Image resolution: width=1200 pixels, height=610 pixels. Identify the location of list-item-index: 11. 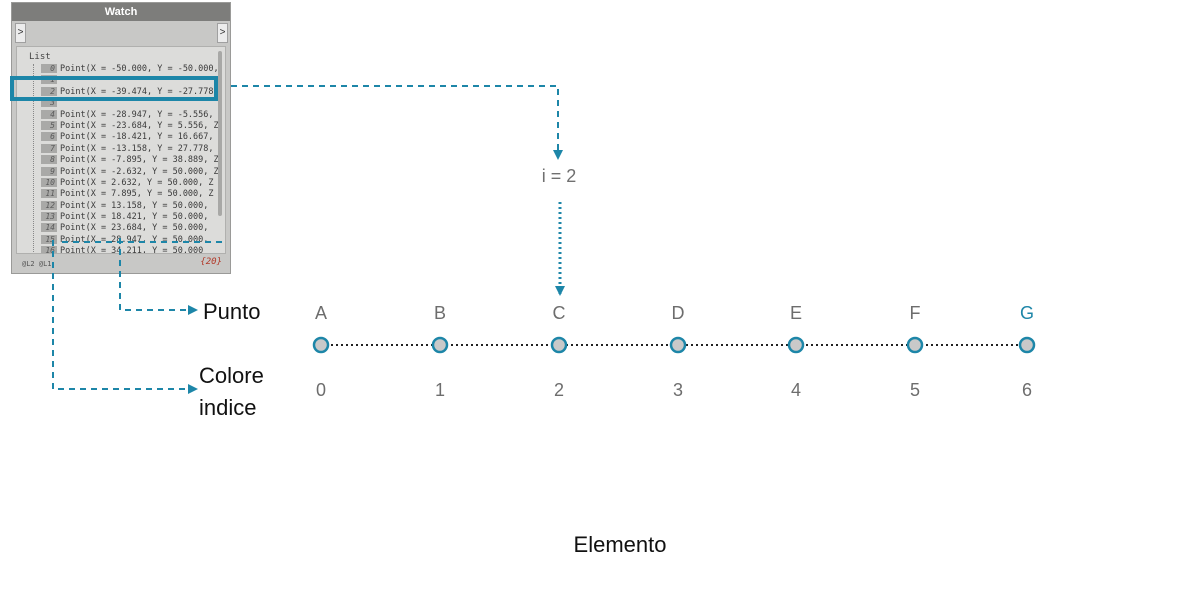
(49, 194).